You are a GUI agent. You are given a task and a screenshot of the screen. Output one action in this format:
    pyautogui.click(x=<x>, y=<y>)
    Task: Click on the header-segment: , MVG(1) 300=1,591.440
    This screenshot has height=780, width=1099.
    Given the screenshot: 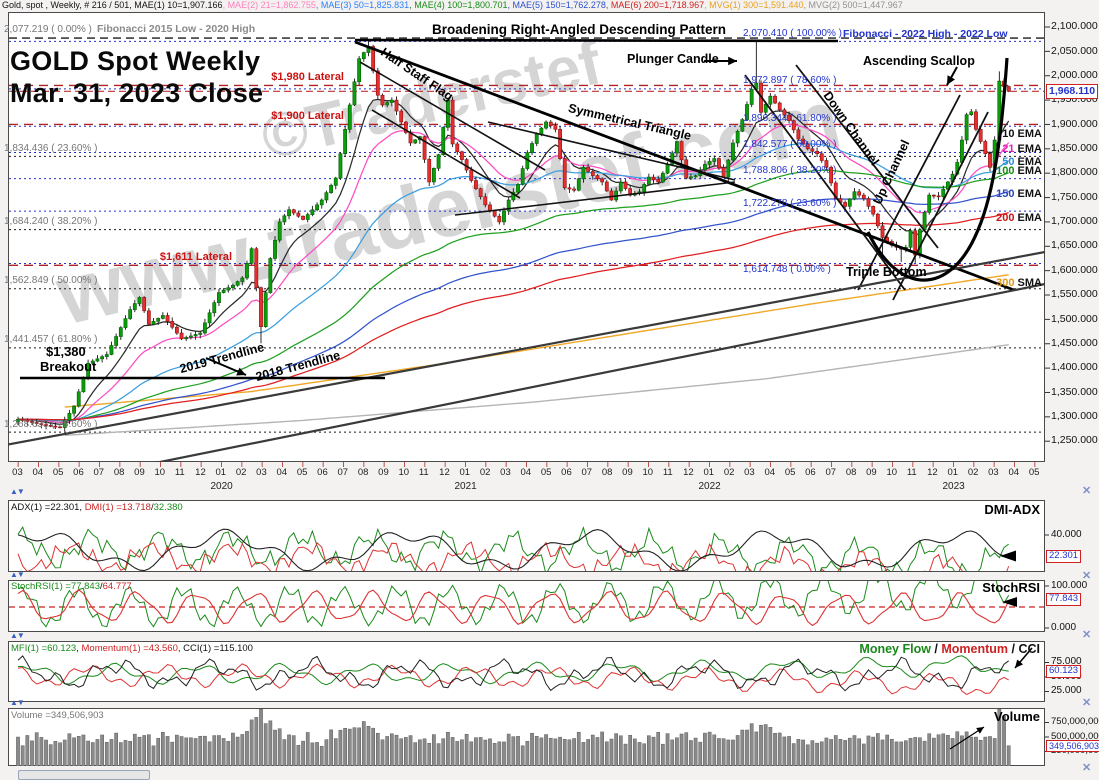 What is the action you would take?
    pyautogui.click(x=754, y=5)
    